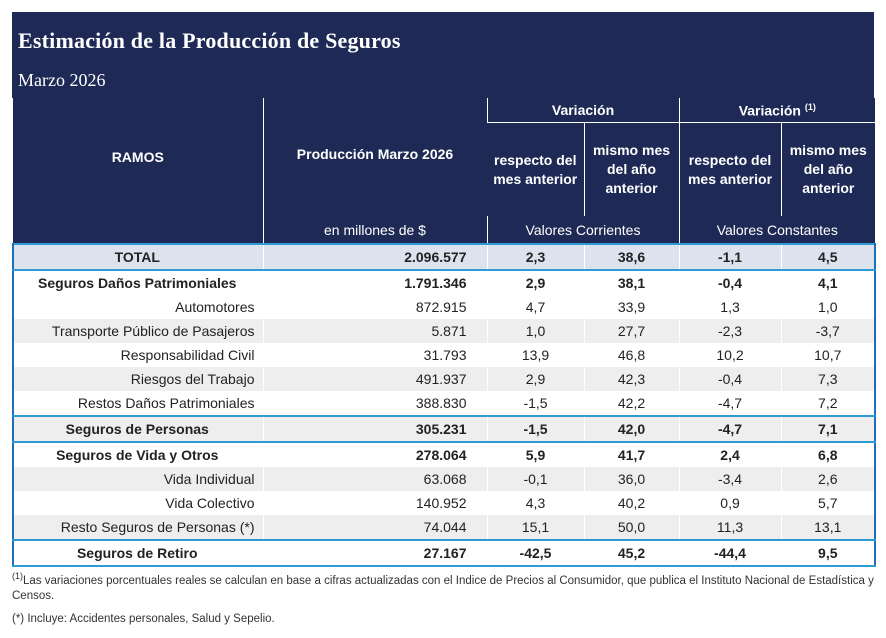  What do you see at coordinates (374, 157) in the screenshot?
I see `col-produccion: Producción Marzo 2026` at bounding box center [374, 157].